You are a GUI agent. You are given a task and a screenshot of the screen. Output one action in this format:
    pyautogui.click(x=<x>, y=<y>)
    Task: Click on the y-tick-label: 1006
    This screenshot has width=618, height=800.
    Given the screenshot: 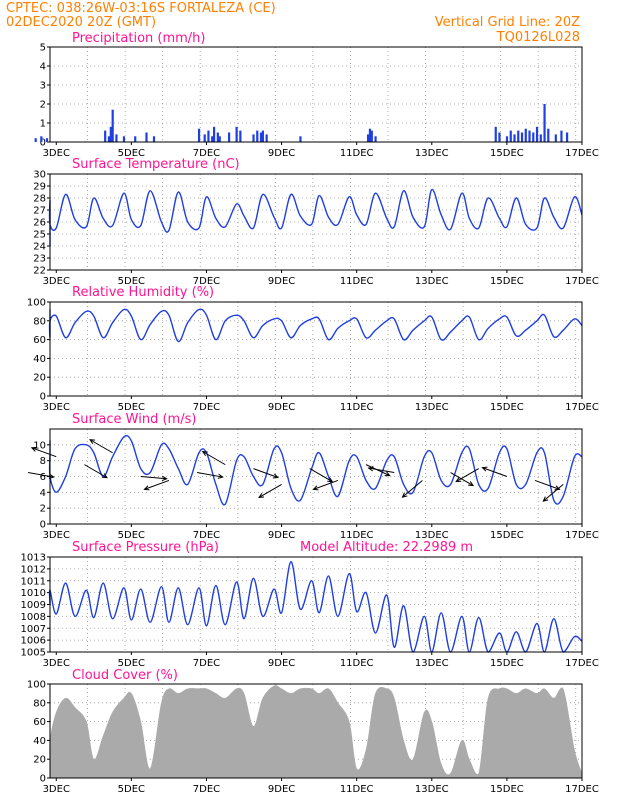 What is the action you would take?
    pyautogui.click(x=33, y=641)
    